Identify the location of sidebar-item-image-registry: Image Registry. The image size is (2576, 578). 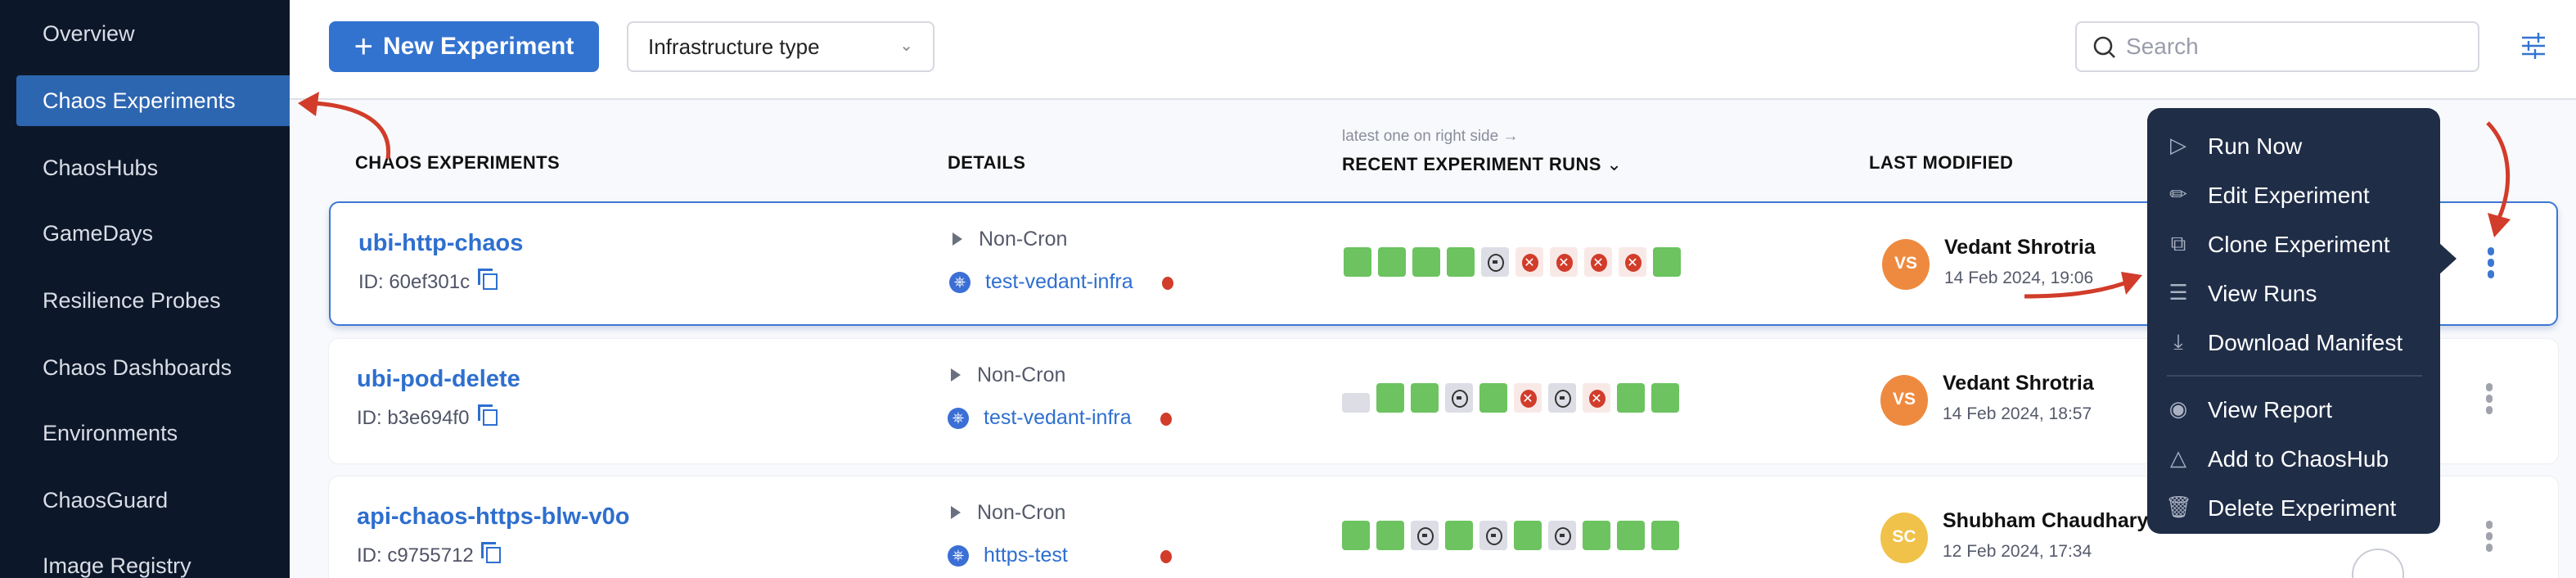
(117, 565).